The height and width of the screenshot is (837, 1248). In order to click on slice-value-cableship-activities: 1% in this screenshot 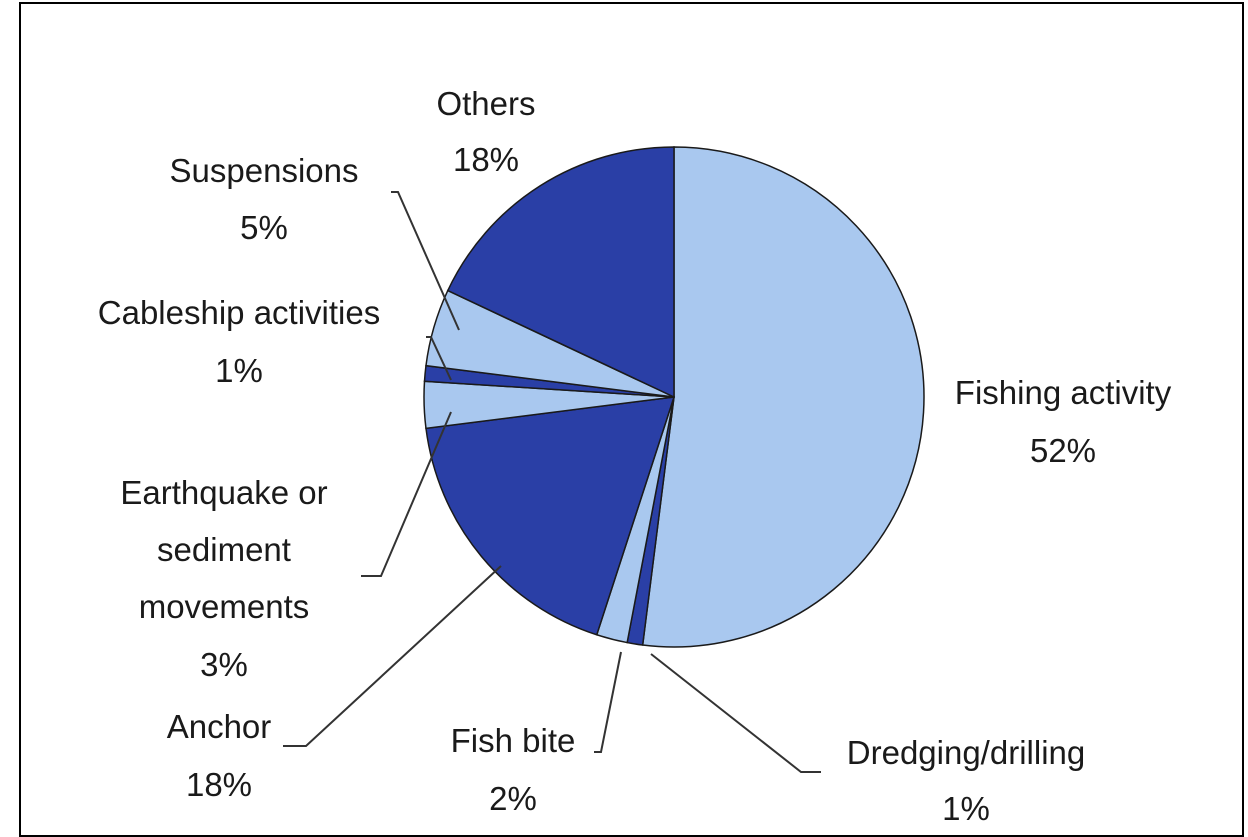, I will do `click(239, 370)`.